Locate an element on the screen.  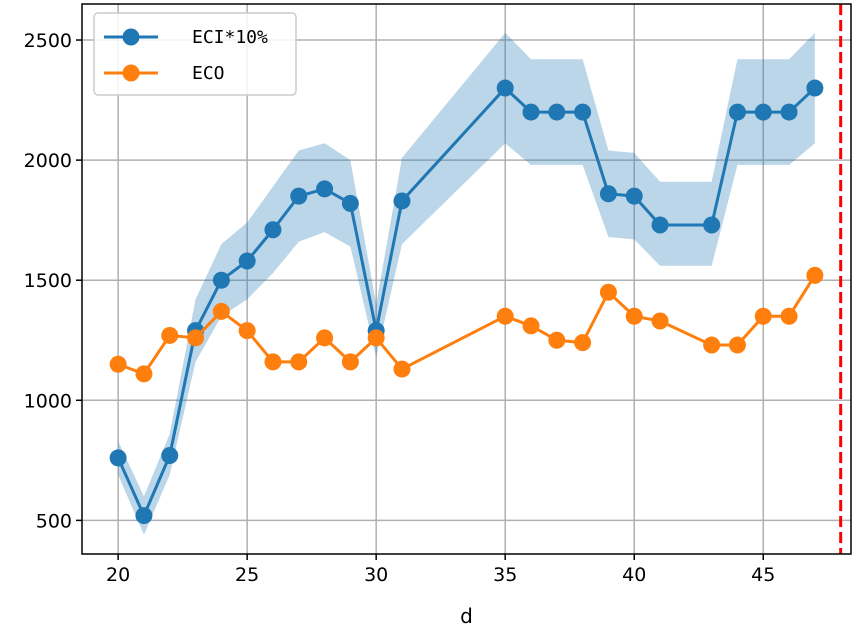
legend-label: ECO is located at coordinates (208, 73).